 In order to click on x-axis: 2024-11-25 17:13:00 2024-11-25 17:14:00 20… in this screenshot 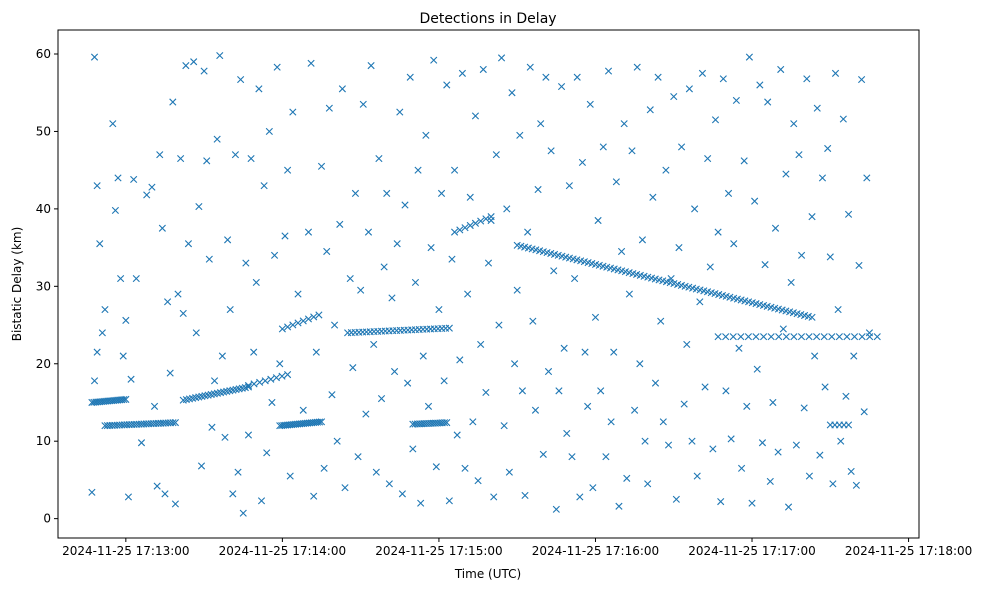, I will do `click(517, 548)`.